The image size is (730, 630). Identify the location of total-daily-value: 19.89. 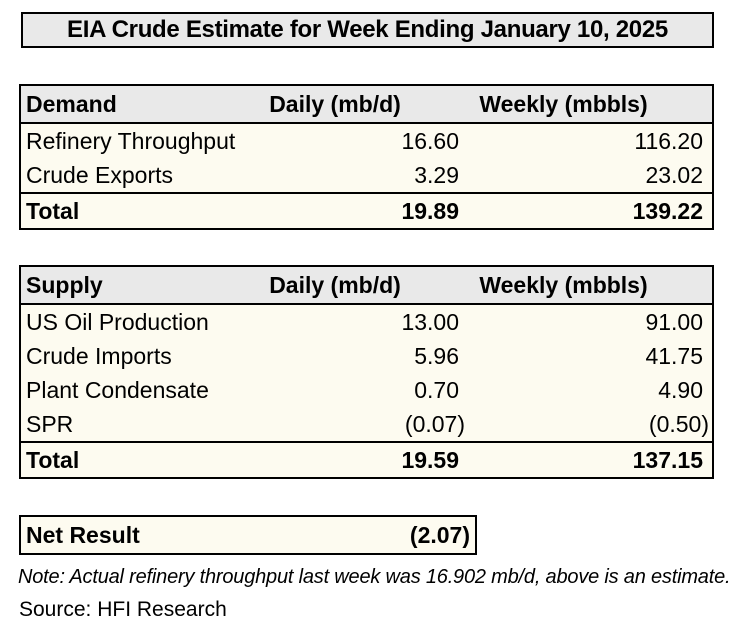
(430, 210).